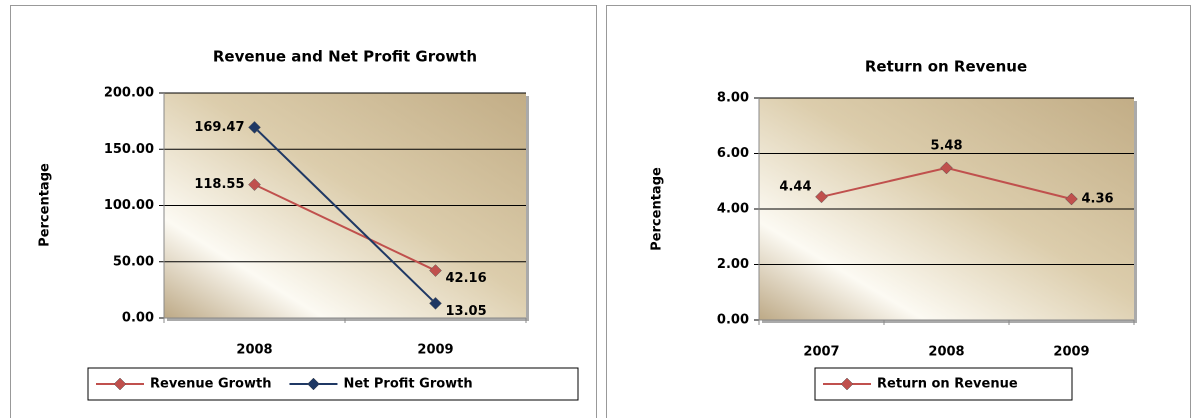 The height and width of the screenshot is (418, 1197). I want to click on data-label: 42.16, so click(466, 278).